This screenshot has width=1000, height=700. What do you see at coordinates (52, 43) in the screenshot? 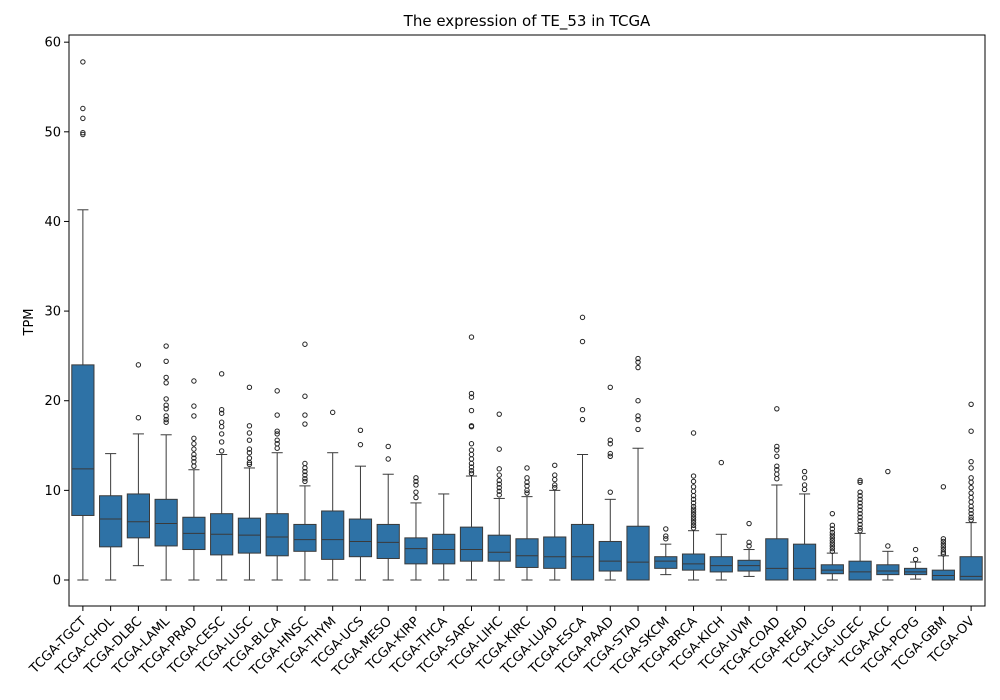
I see `y-tick-label: 60` at bounding box center [52, 43].